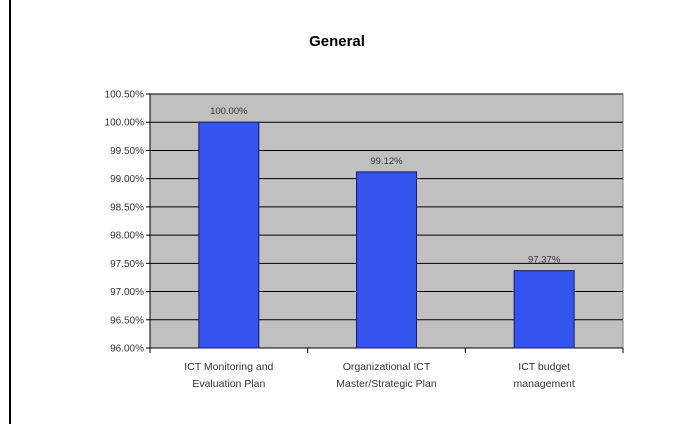 Image resolution: width=675 pixels, height=424 pixels. What do you see at coordinates (229, 111) in the screenshot?
I see `data-label: 100.00%` at bounding box center [229, 111].